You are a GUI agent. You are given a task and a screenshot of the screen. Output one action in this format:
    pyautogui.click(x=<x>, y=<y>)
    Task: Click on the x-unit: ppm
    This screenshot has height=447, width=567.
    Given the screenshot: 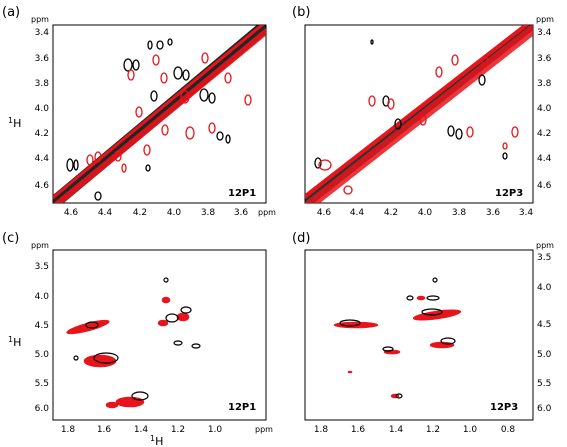 What is the action you would take?
    pyautogui.click(x=267, y=212)
    